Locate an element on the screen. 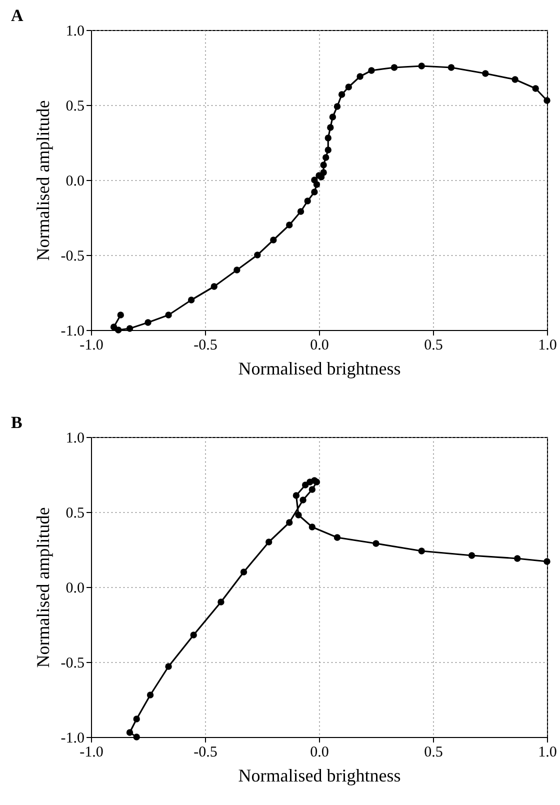  chart-title: B is located at coordinates (16, 422).